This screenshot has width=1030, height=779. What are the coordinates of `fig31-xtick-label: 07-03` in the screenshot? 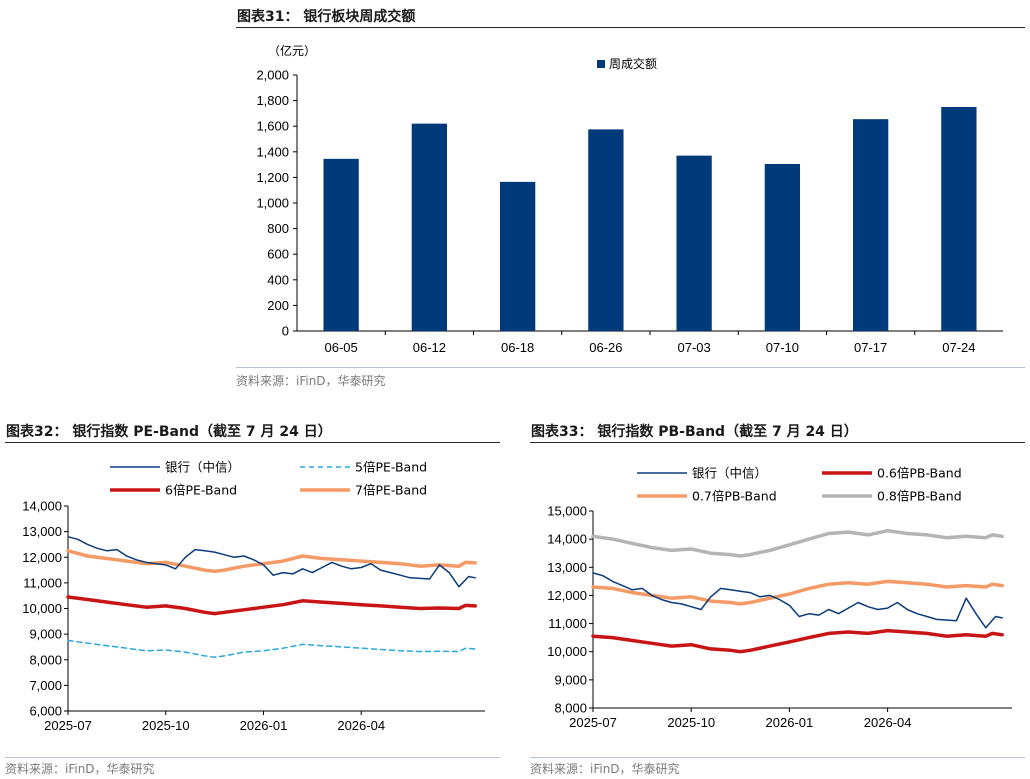 It's located at (694, 347).